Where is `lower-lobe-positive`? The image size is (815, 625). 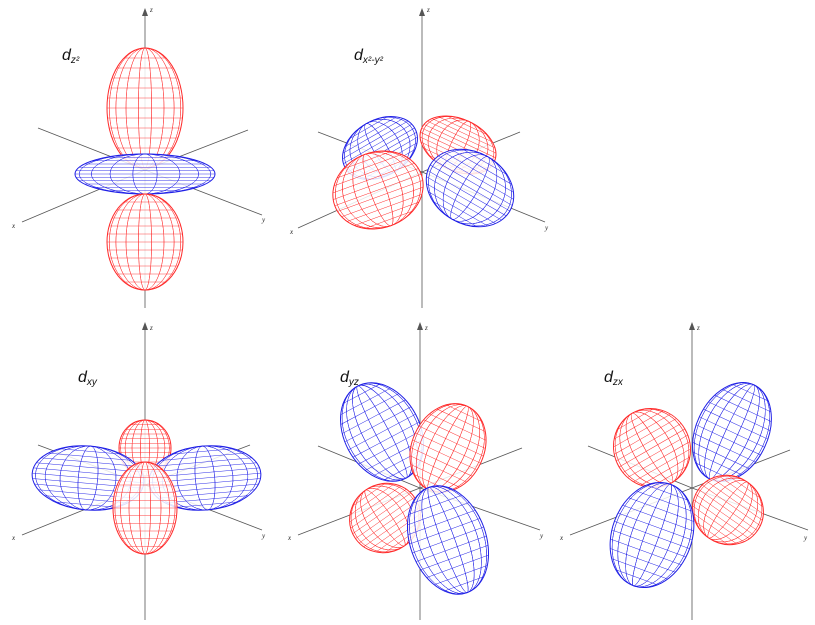 lower-lobe-positive is located at coordinates (145, 242).